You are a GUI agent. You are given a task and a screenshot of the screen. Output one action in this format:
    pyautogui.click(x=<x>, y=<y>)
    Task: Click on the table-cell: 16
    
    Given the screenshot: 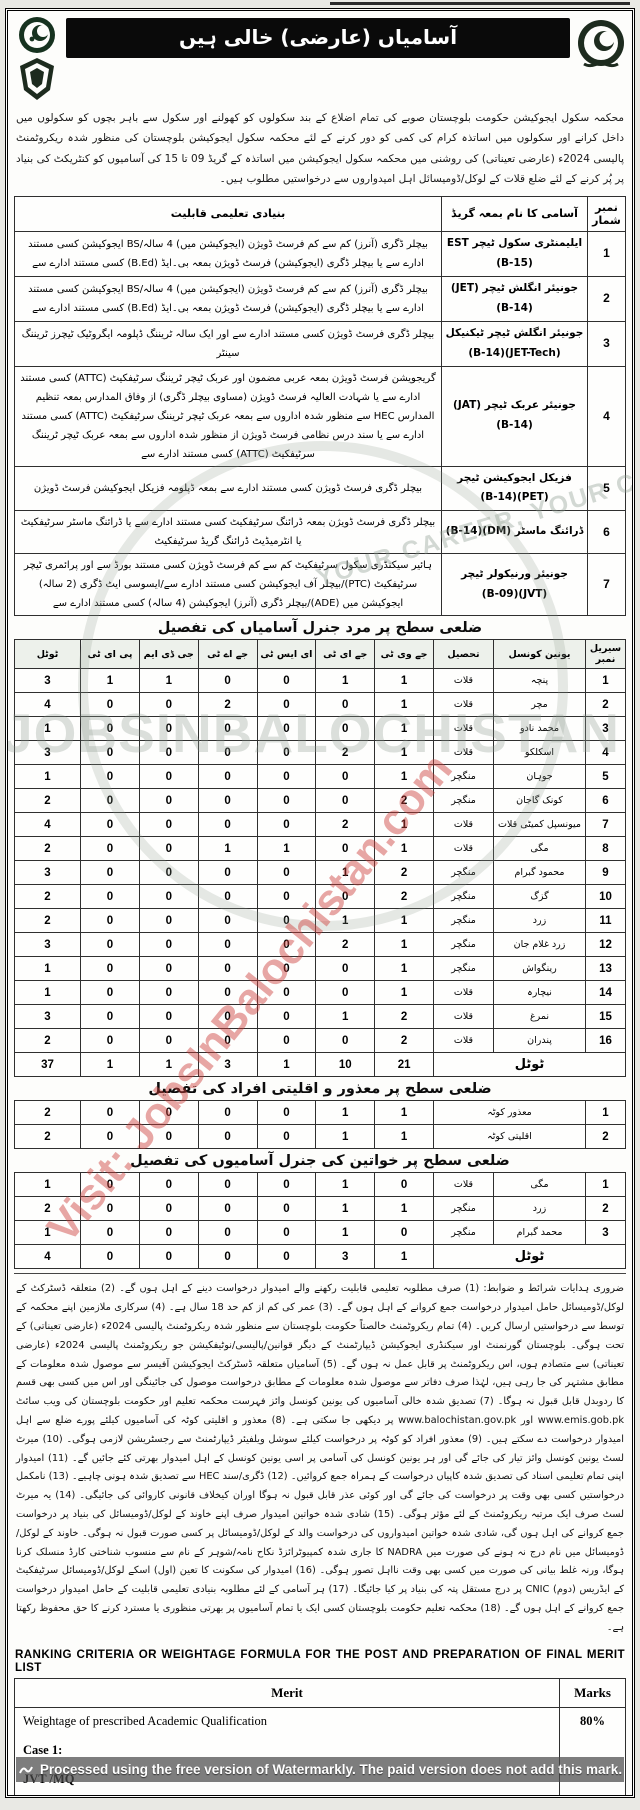 What is the action you would take?
    pyautogui.click(x=605, y=1041)
    